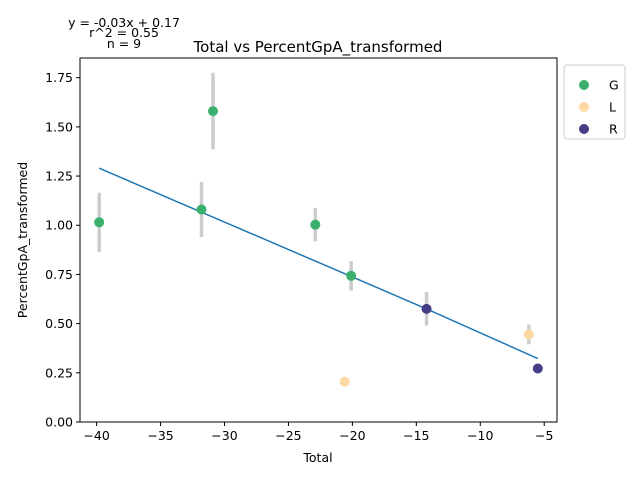 The image size is (640, 480). What do you see at coordinates (62, 250) in the screenshot?
I see `y-axis: 0.00 0.25 0.50 0.75 1.00 1.25 1.50 1.75` at bounding box center [62, 250].